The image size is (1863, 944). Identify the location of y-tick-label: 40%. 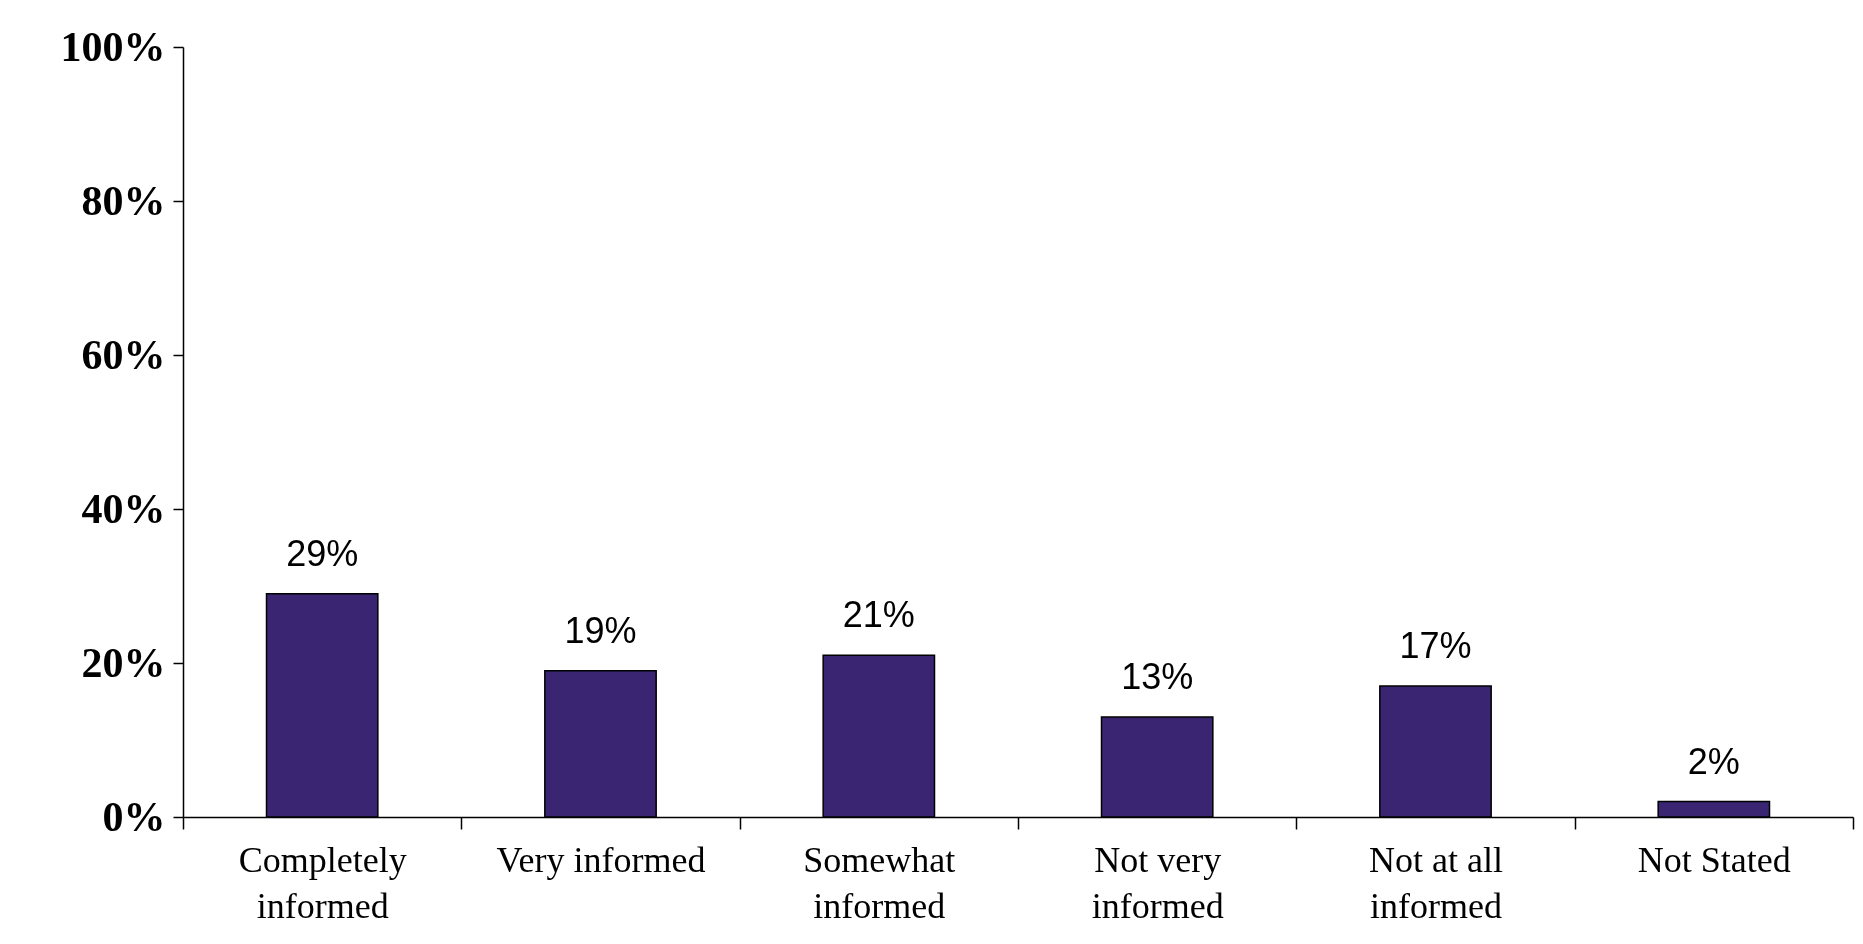
(123, 508).